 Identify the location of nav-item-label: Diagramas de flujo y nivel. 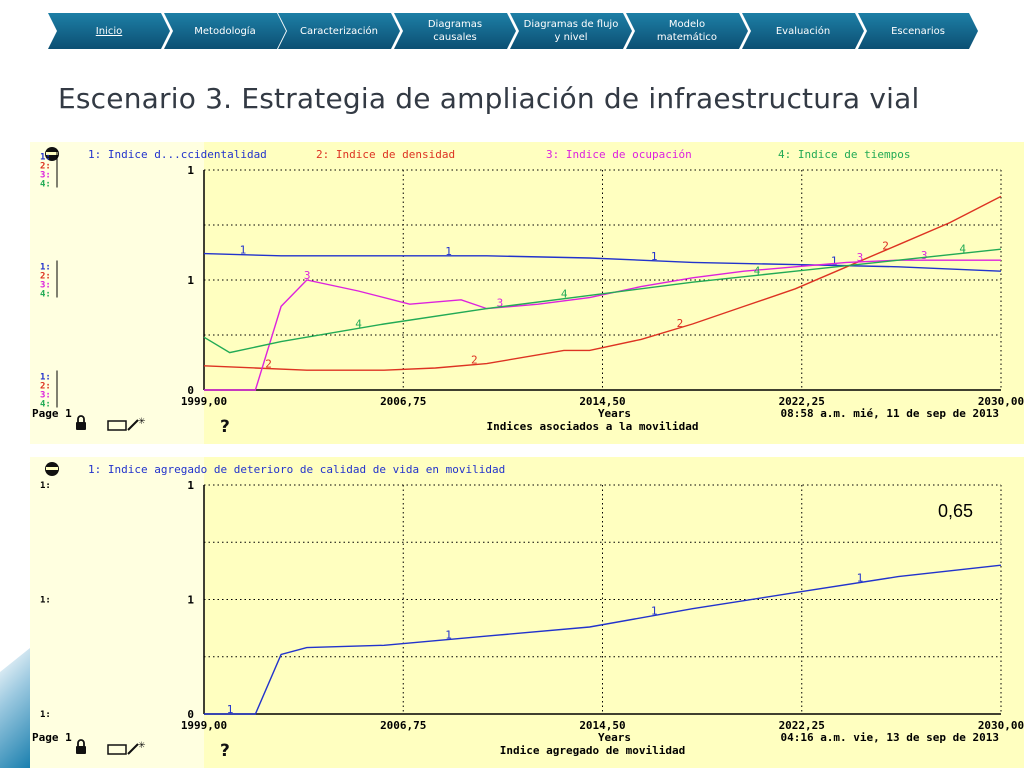
(571, 31).